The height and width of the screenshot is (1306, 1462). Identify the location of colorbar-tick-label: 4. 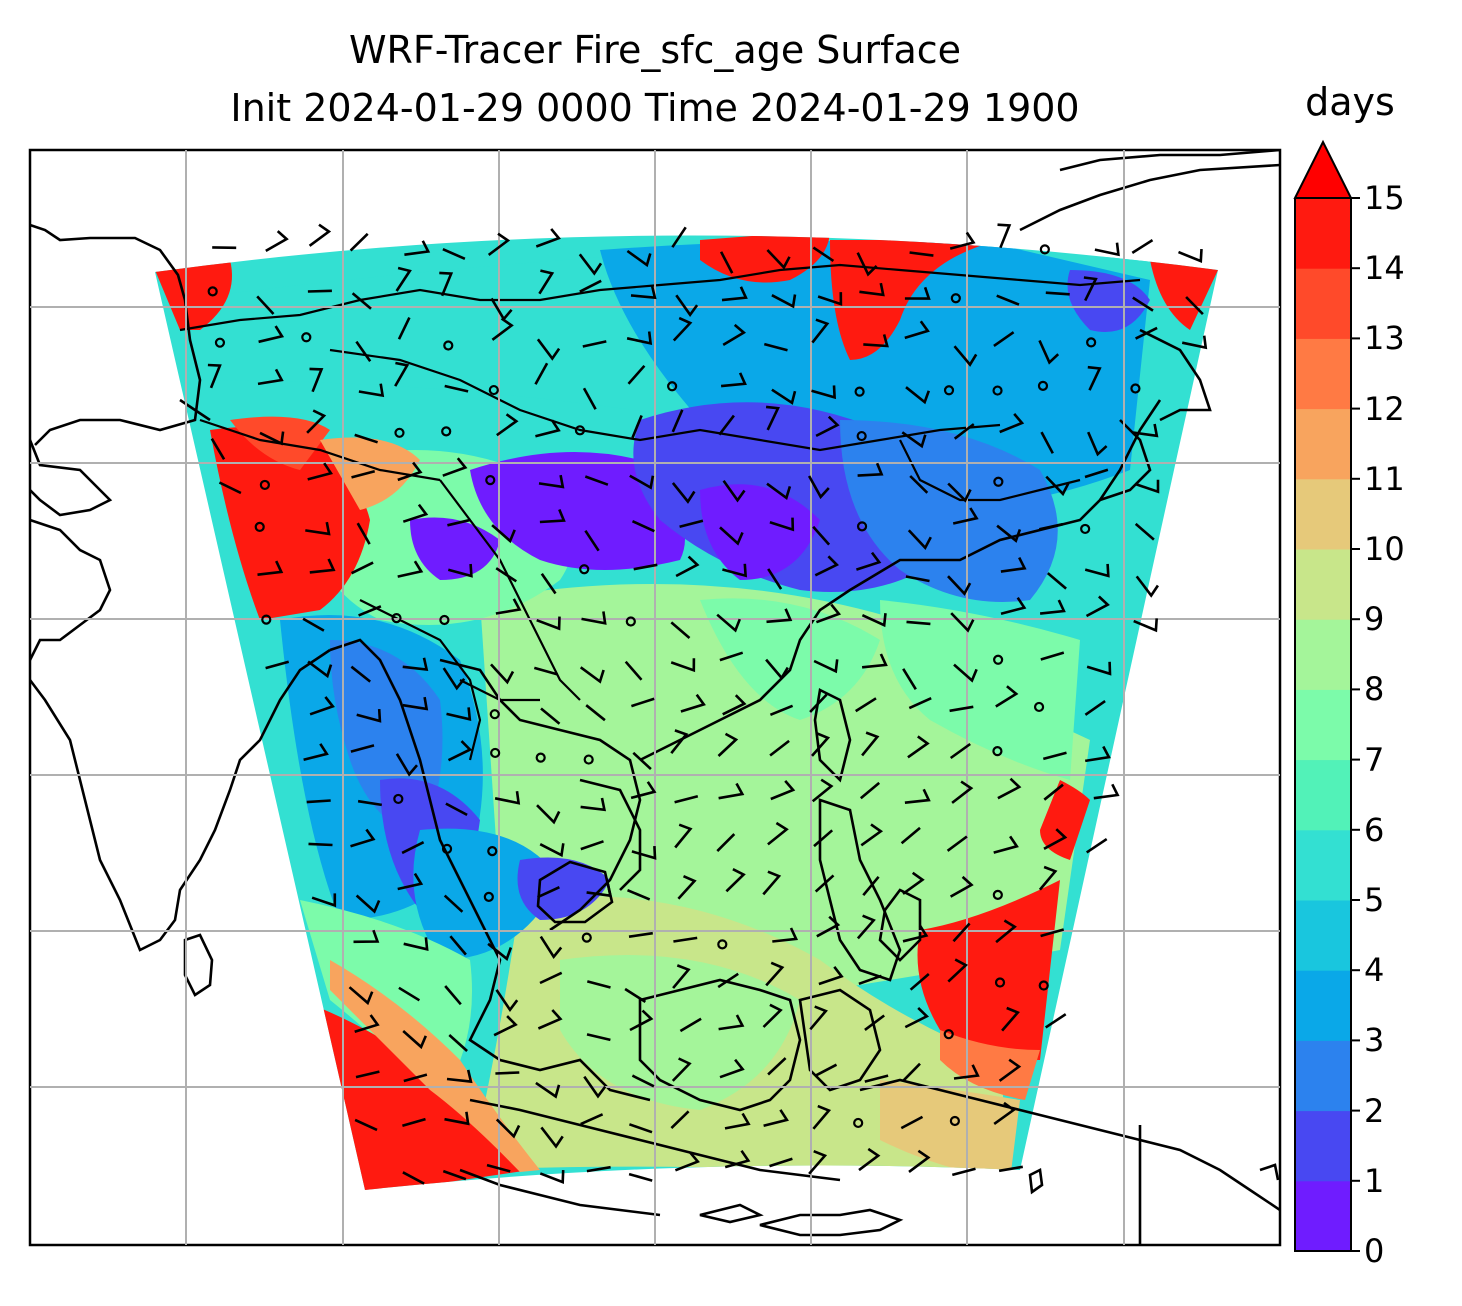
(1374, 970).